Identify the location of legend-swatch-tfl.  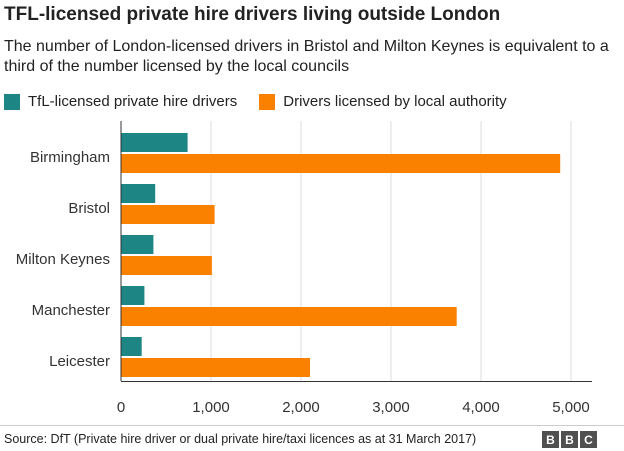
(12, 101).